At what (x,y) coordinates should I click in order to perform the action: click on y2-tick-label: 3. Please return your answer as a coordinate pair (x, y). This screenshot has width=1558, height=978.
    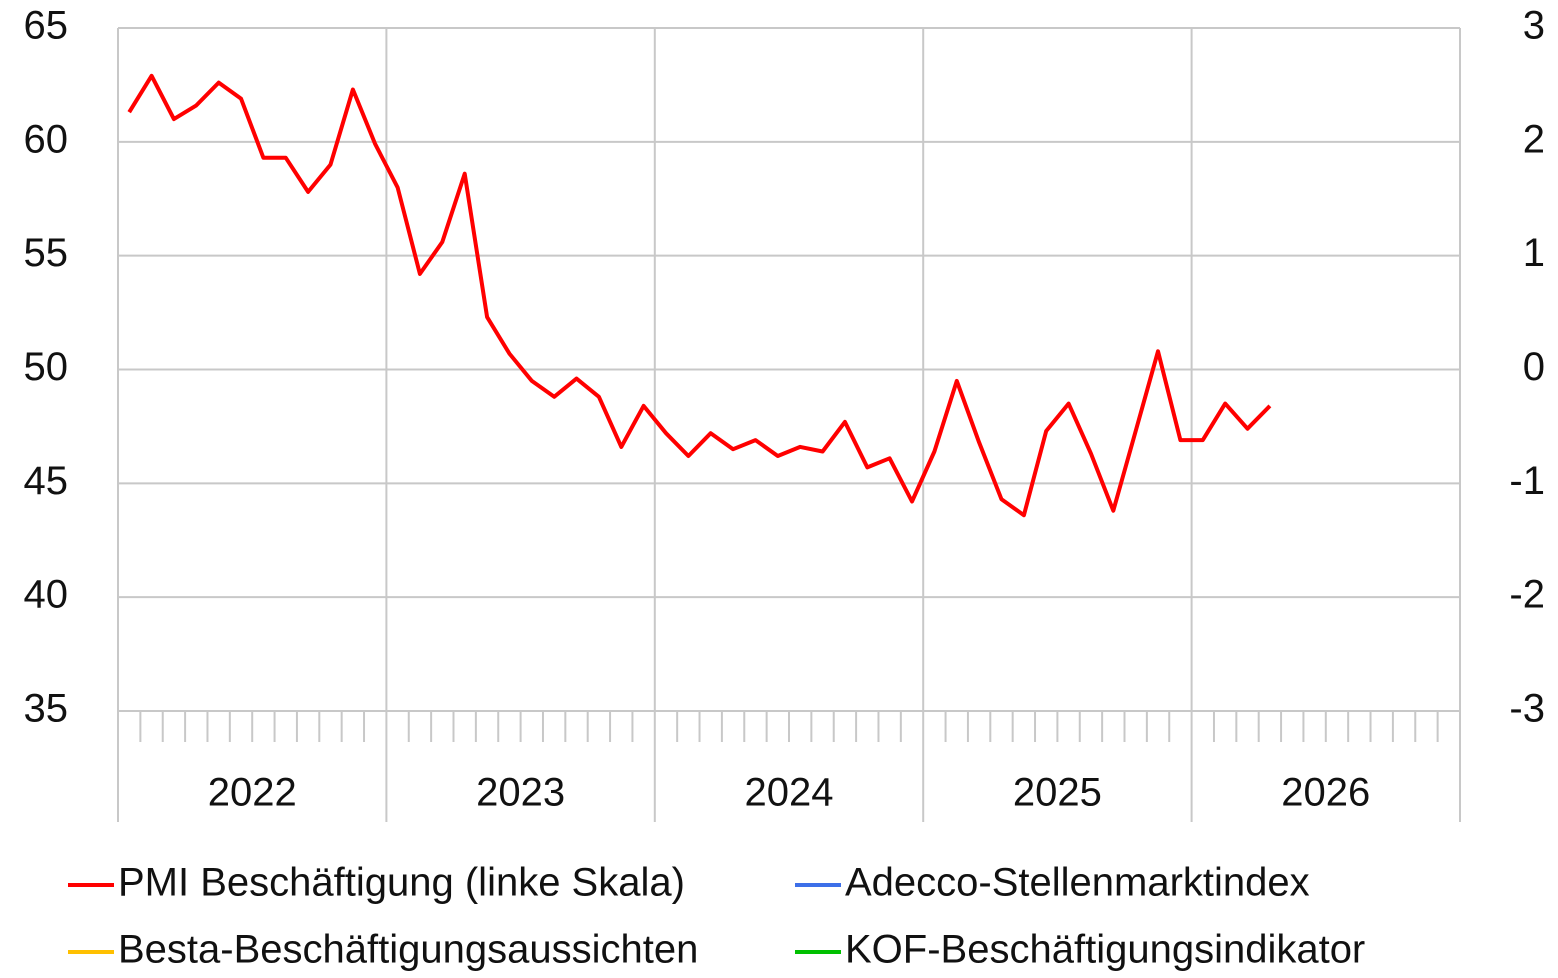
    Looking at the image, I should click on (1534, 26).